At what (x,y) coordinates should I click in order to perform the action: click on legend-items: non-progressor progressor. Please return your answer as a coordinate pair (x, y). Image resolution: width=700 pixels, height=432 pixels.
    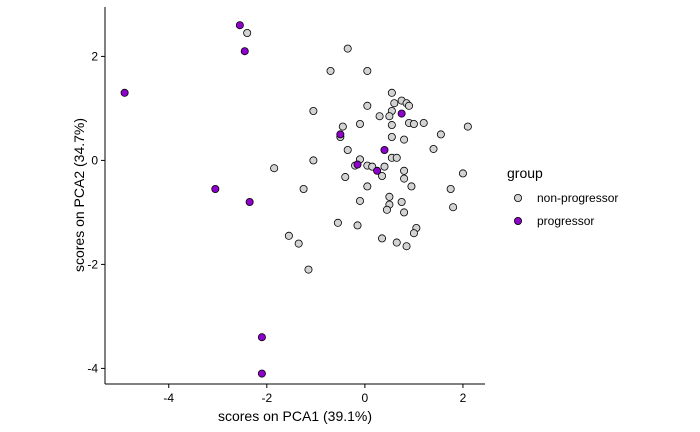
    Looking at the image, I should click on (566, 209).